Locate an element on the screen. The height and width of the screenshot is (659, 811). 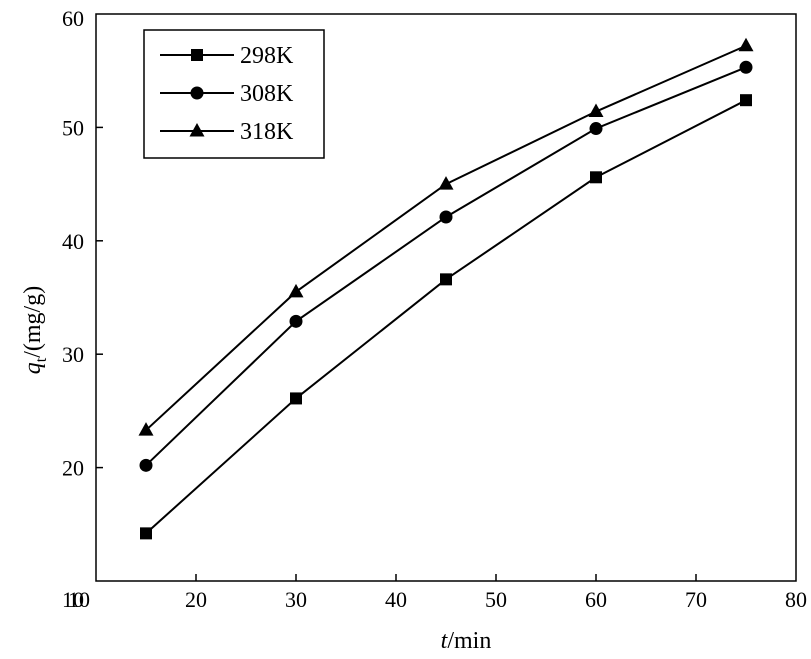
legend-label: 318K is located at coordinates (267, 132).